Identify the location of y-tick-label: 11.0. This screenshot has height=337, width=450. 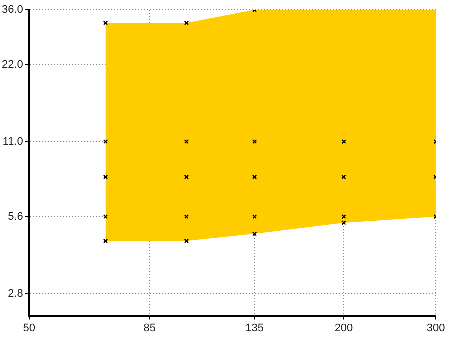
(13, 142).